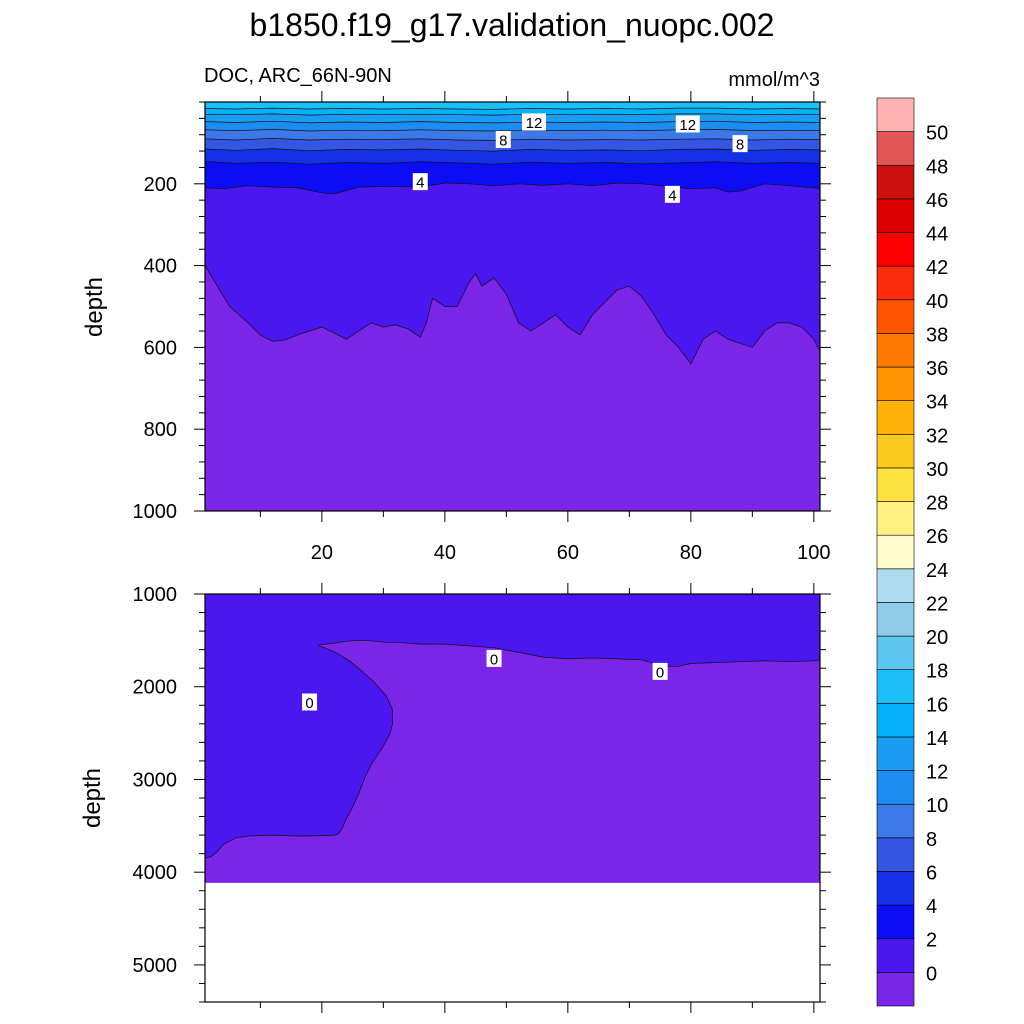 The height and width of the screenshot is (1024, 1024). I want to click on colorbar-label: 2, so click(931, 941).